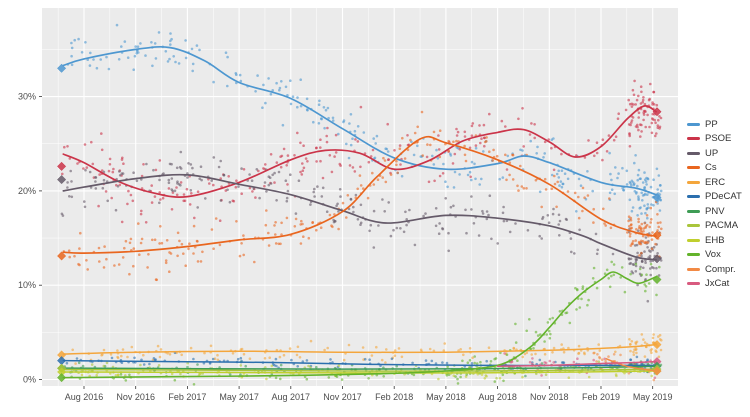  I want to click on x-tick-label: May 2018, so click(446, 397).